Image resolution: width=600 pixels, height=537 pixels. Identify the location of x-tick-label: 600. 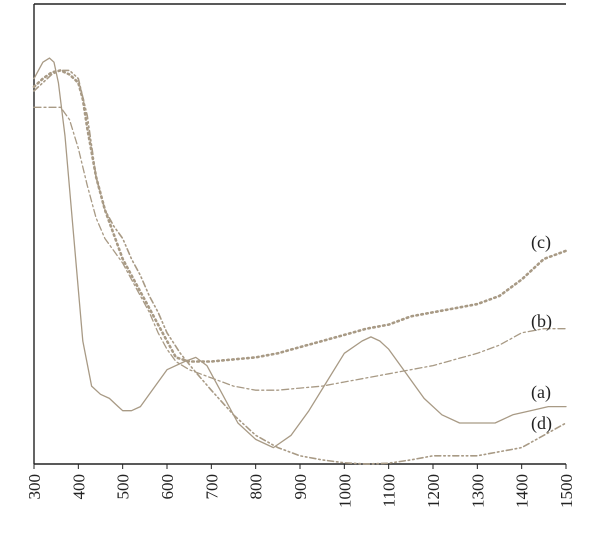
(167, 487).